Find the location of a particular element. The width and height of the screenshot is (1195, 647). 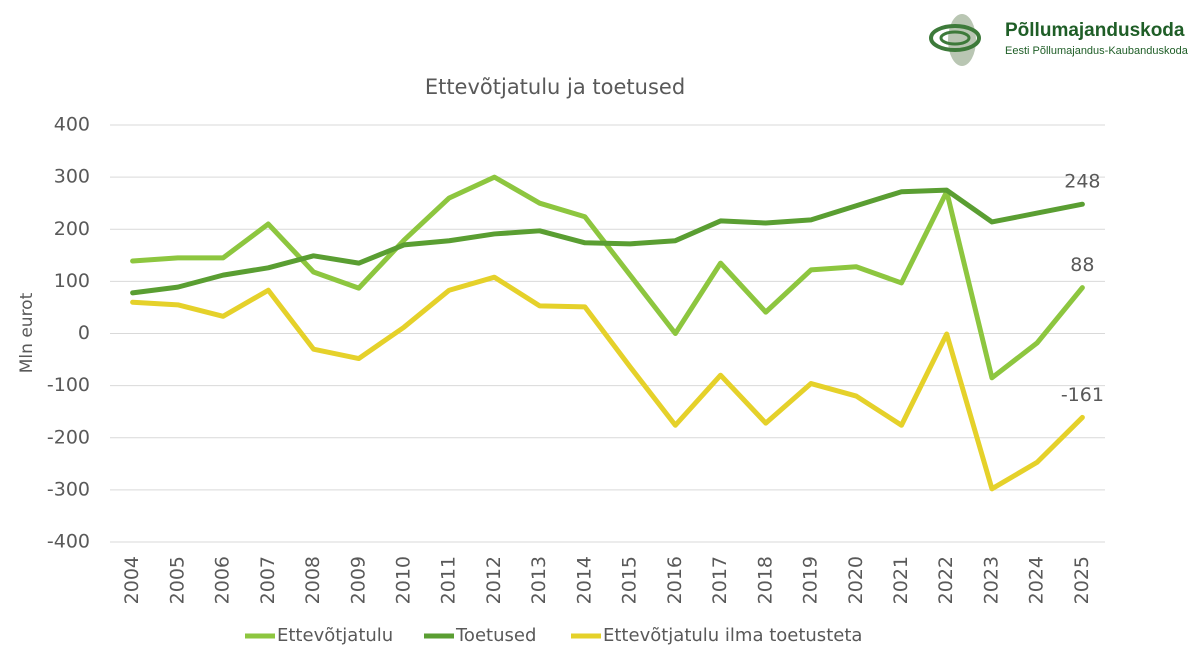

logo-leaf is located at coordinates (962, 40).